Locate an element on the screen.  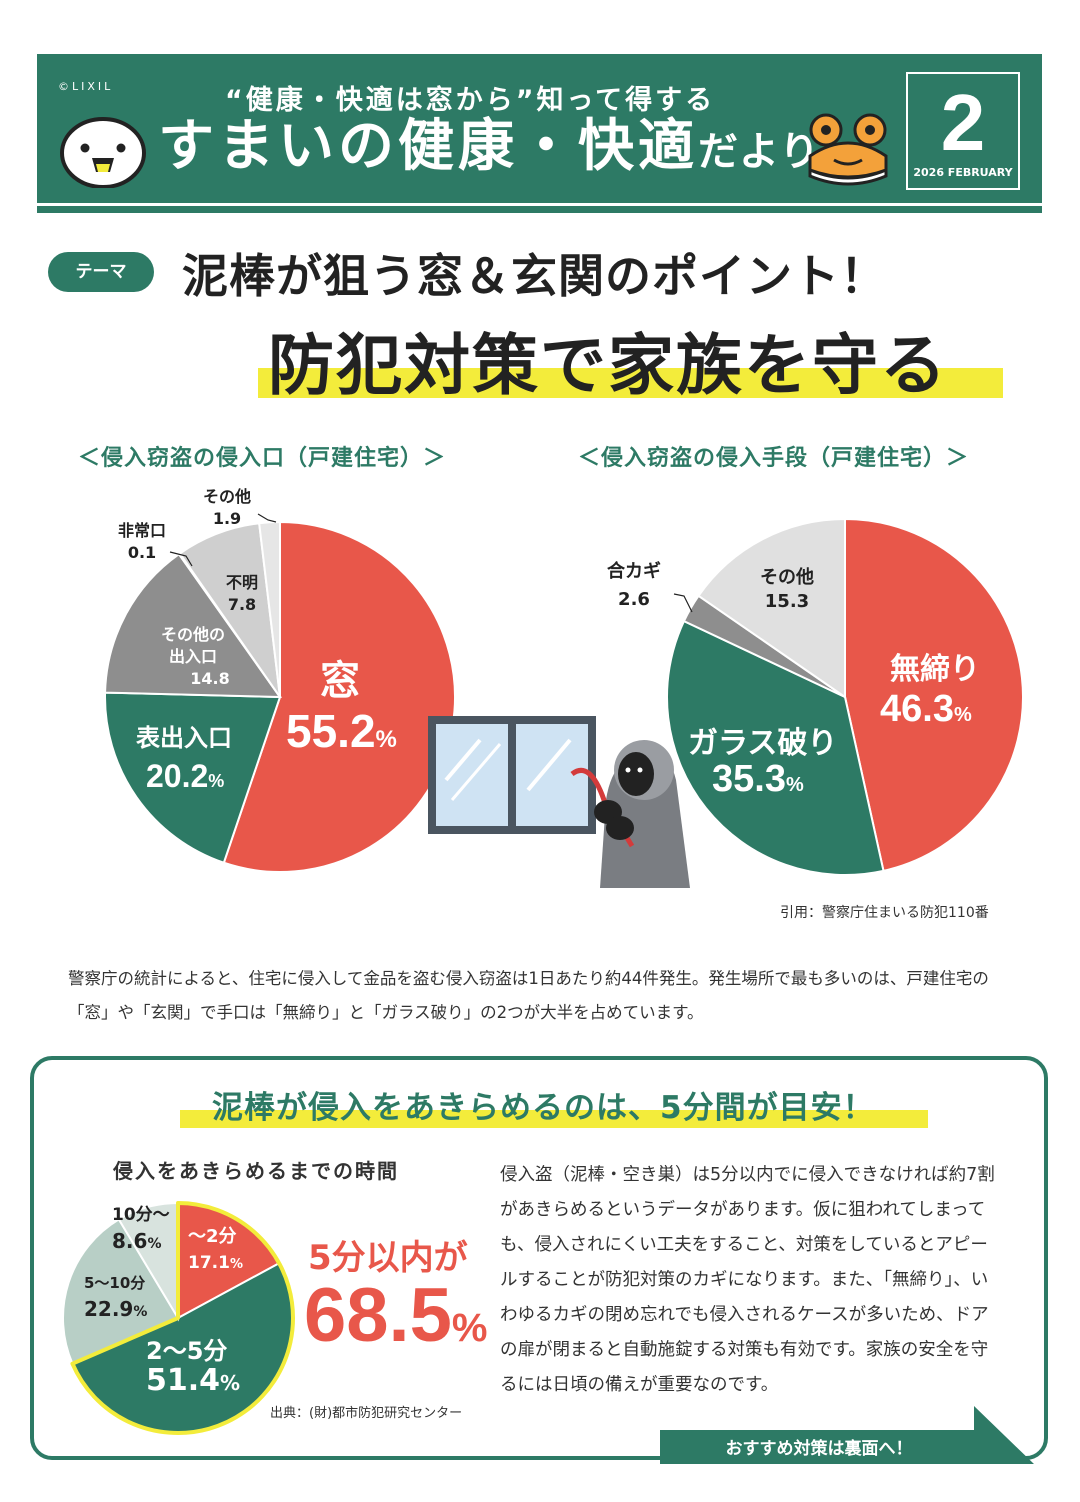
c3-lt2-value: 17.1 is located at coordinates (209, 1263).